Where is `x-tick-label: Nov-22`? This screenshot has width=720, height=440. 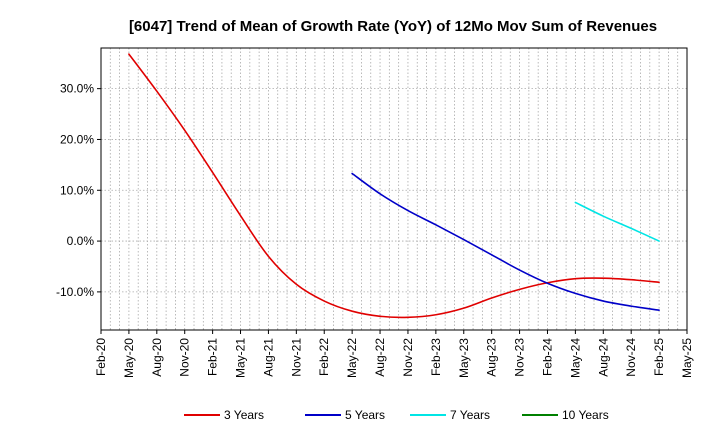 x-tick-label: Nov-22 is located at coordinates (408, 357).